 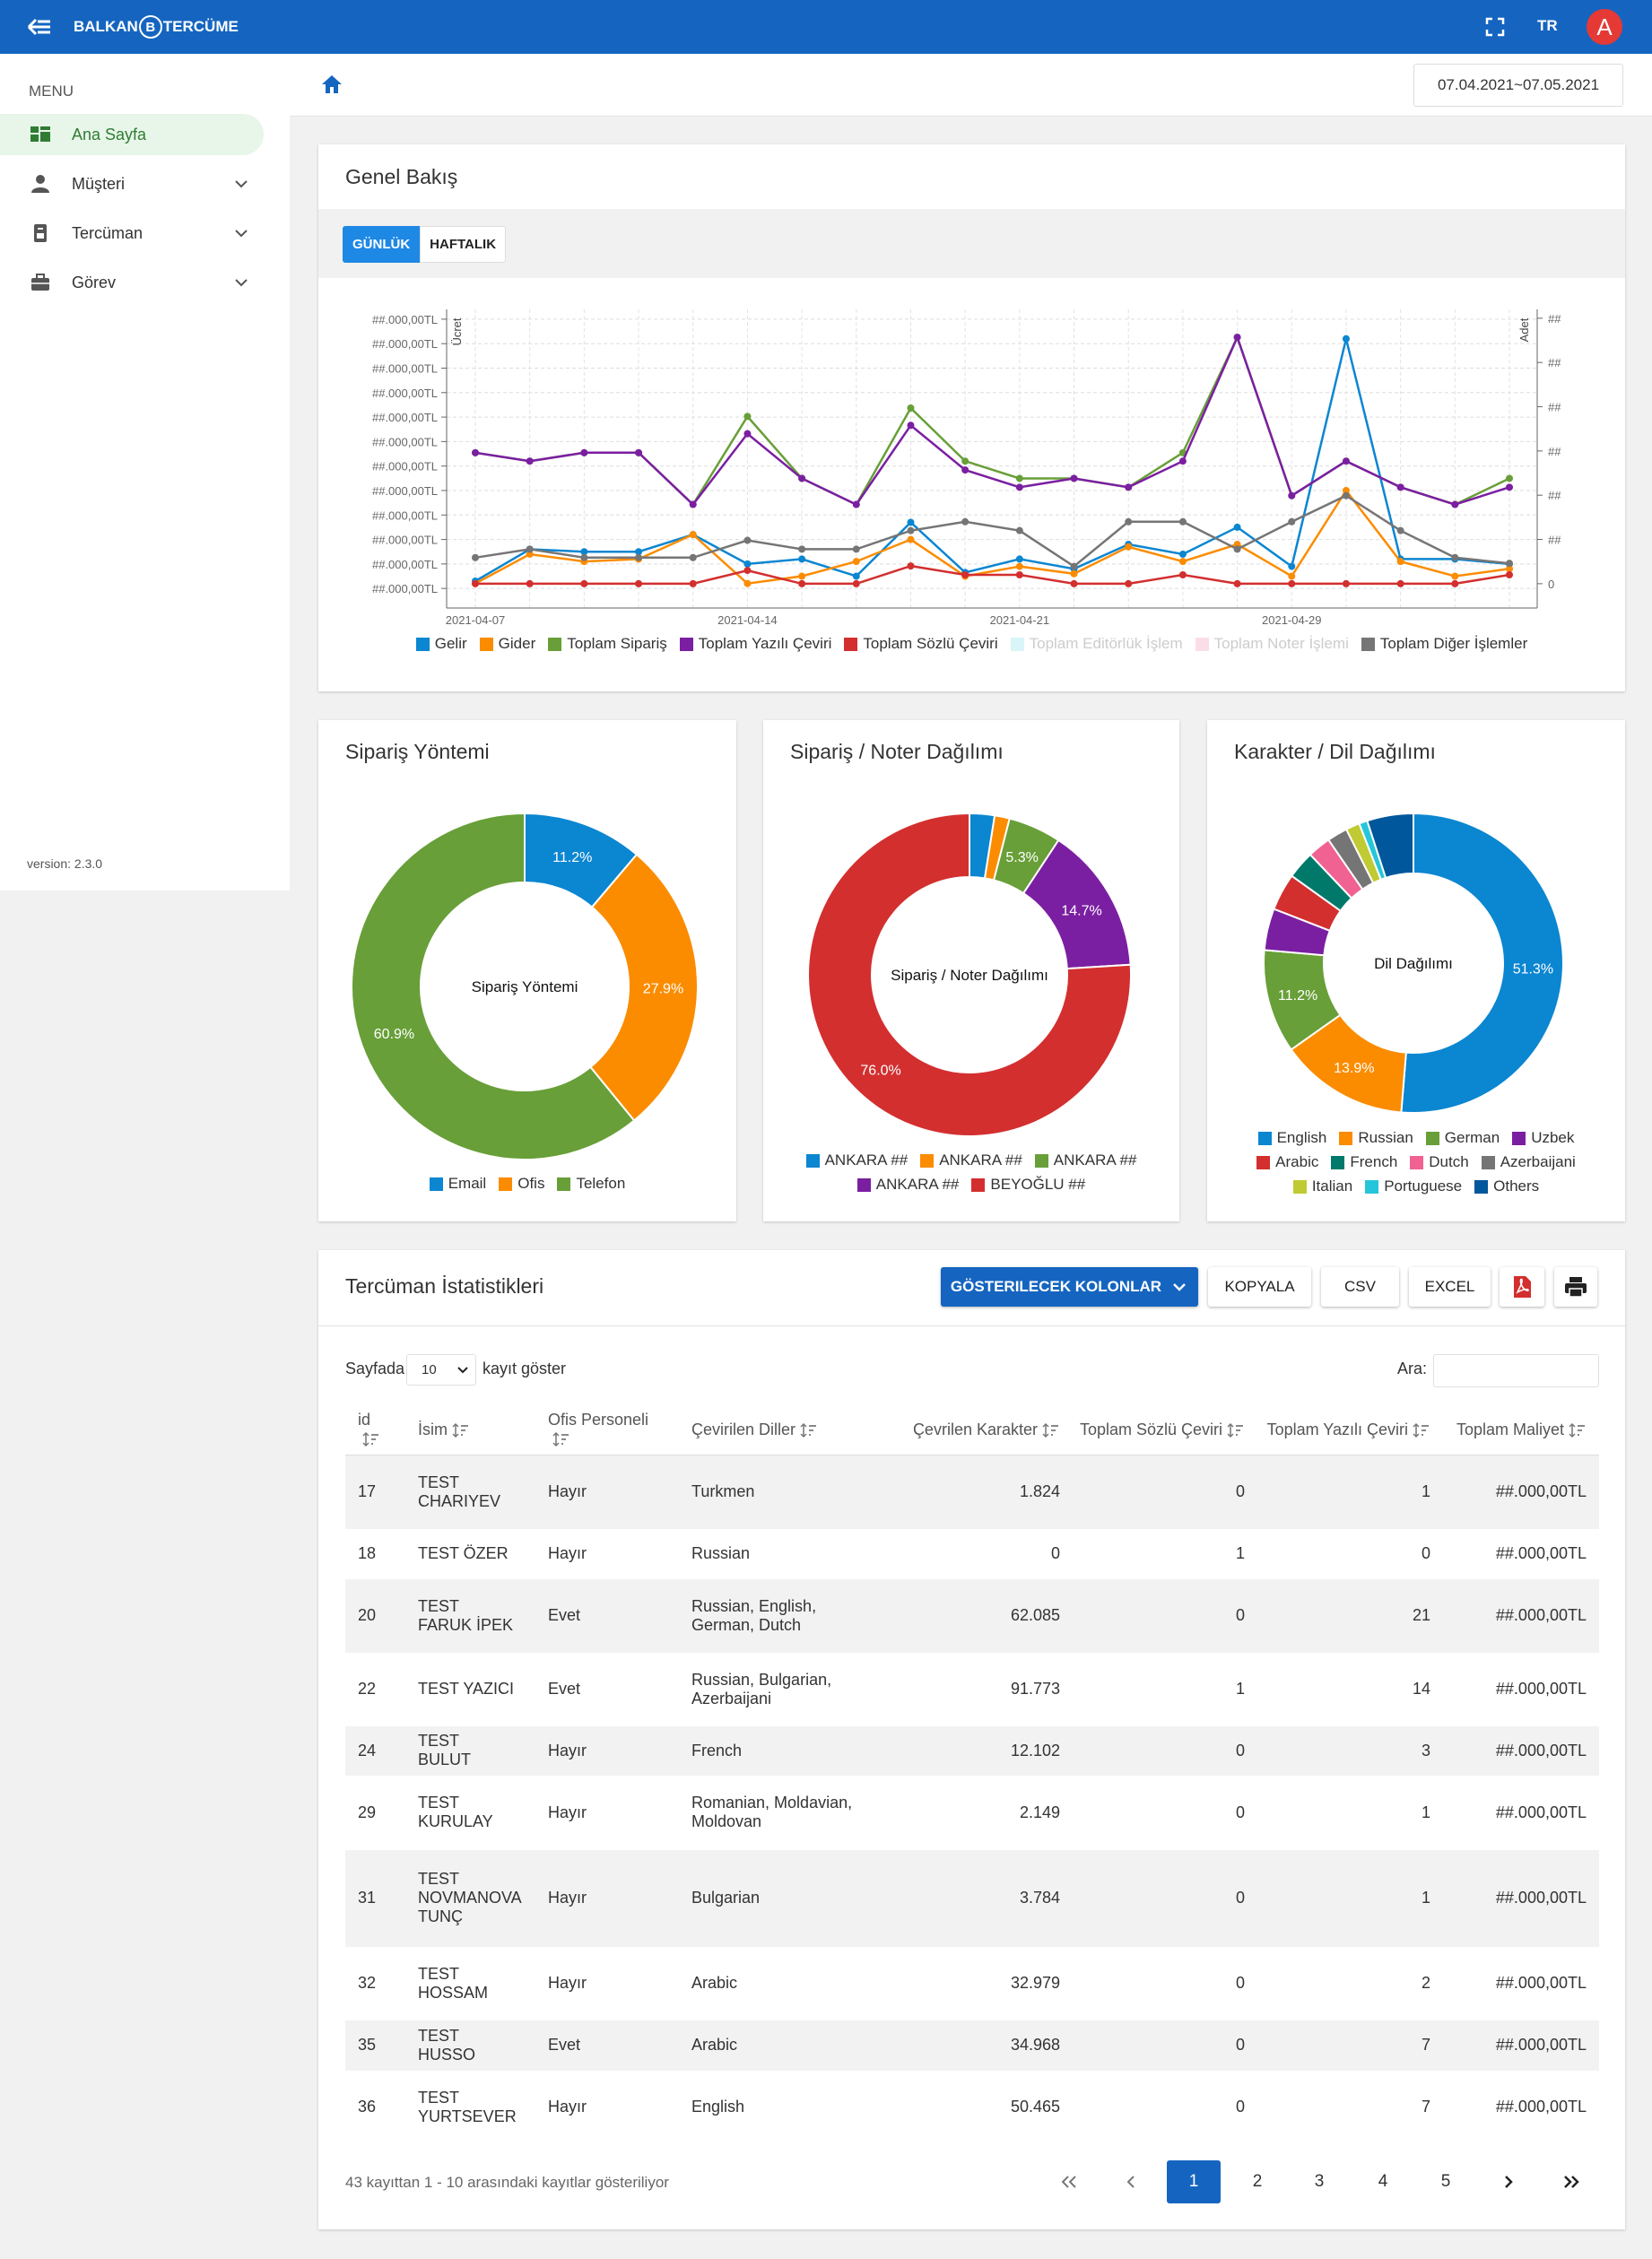 I want to click on legend-item: Toplam Yazılı Çeviri, so click(x=755, y=644).